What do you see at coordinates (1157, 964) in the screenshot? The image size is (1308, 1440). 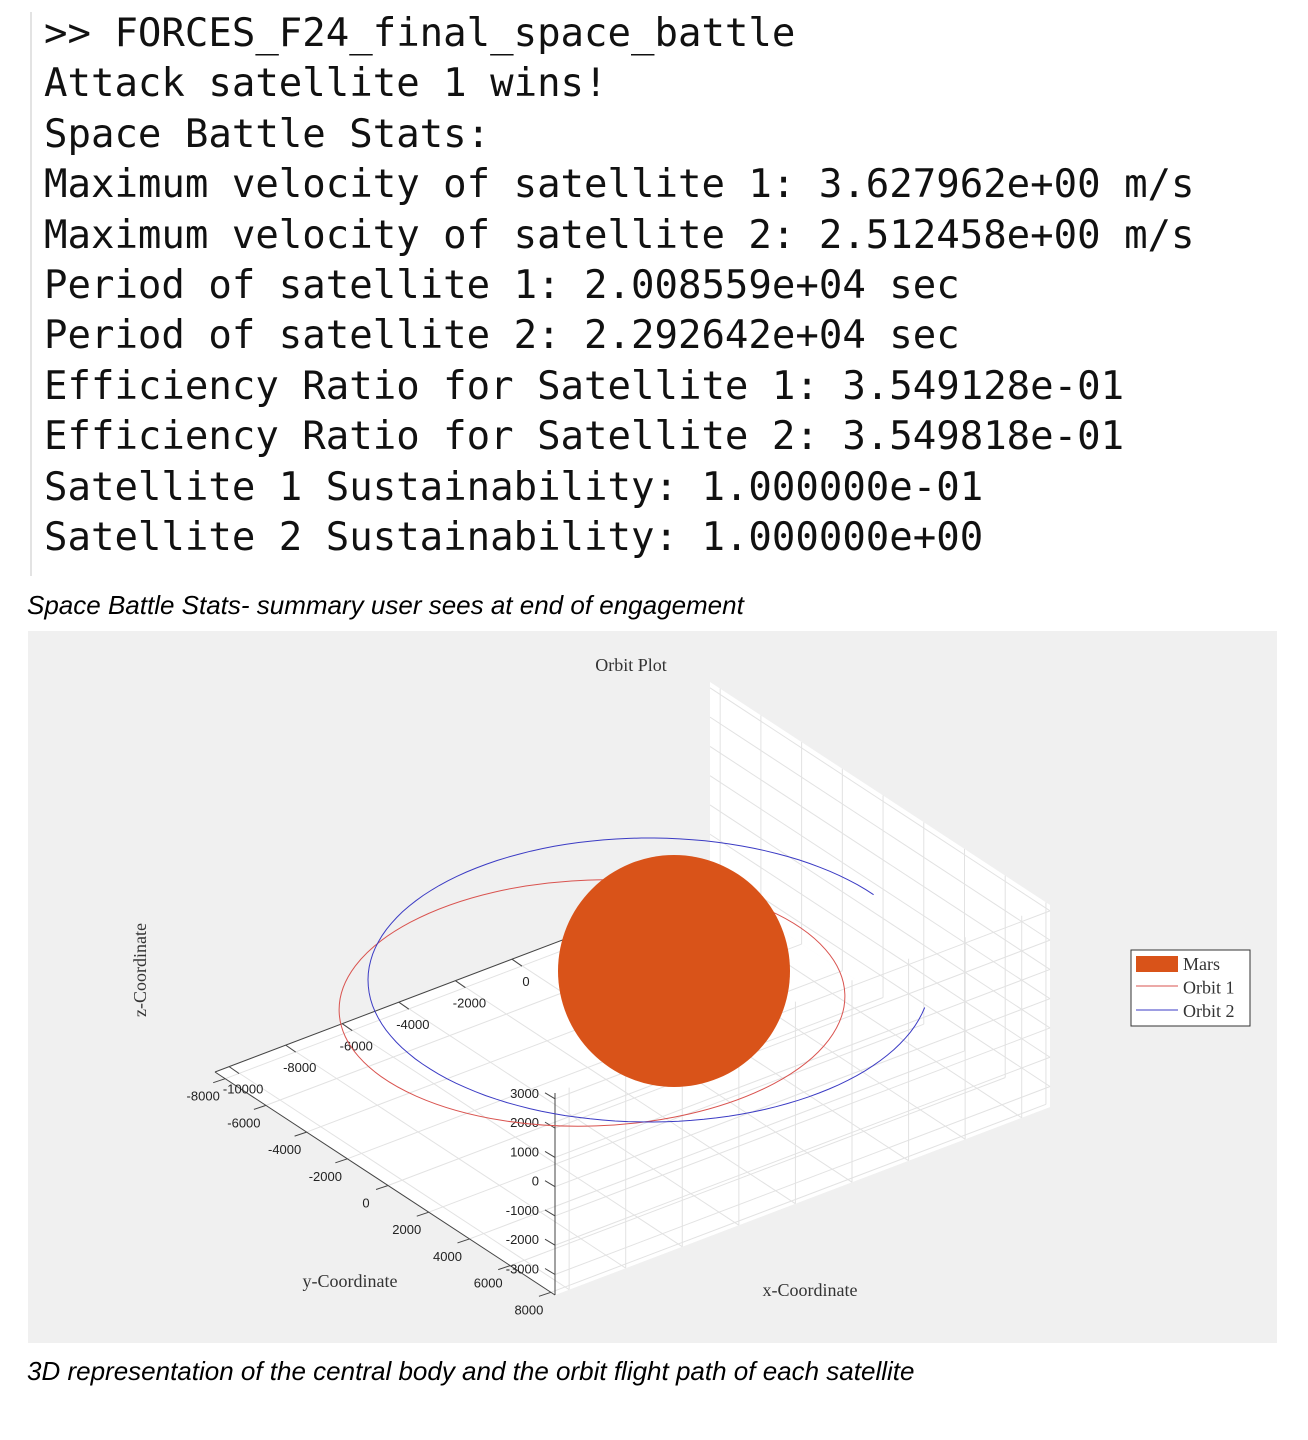 I see `legend-swatch-mars` at bounding box center [1157, 964].